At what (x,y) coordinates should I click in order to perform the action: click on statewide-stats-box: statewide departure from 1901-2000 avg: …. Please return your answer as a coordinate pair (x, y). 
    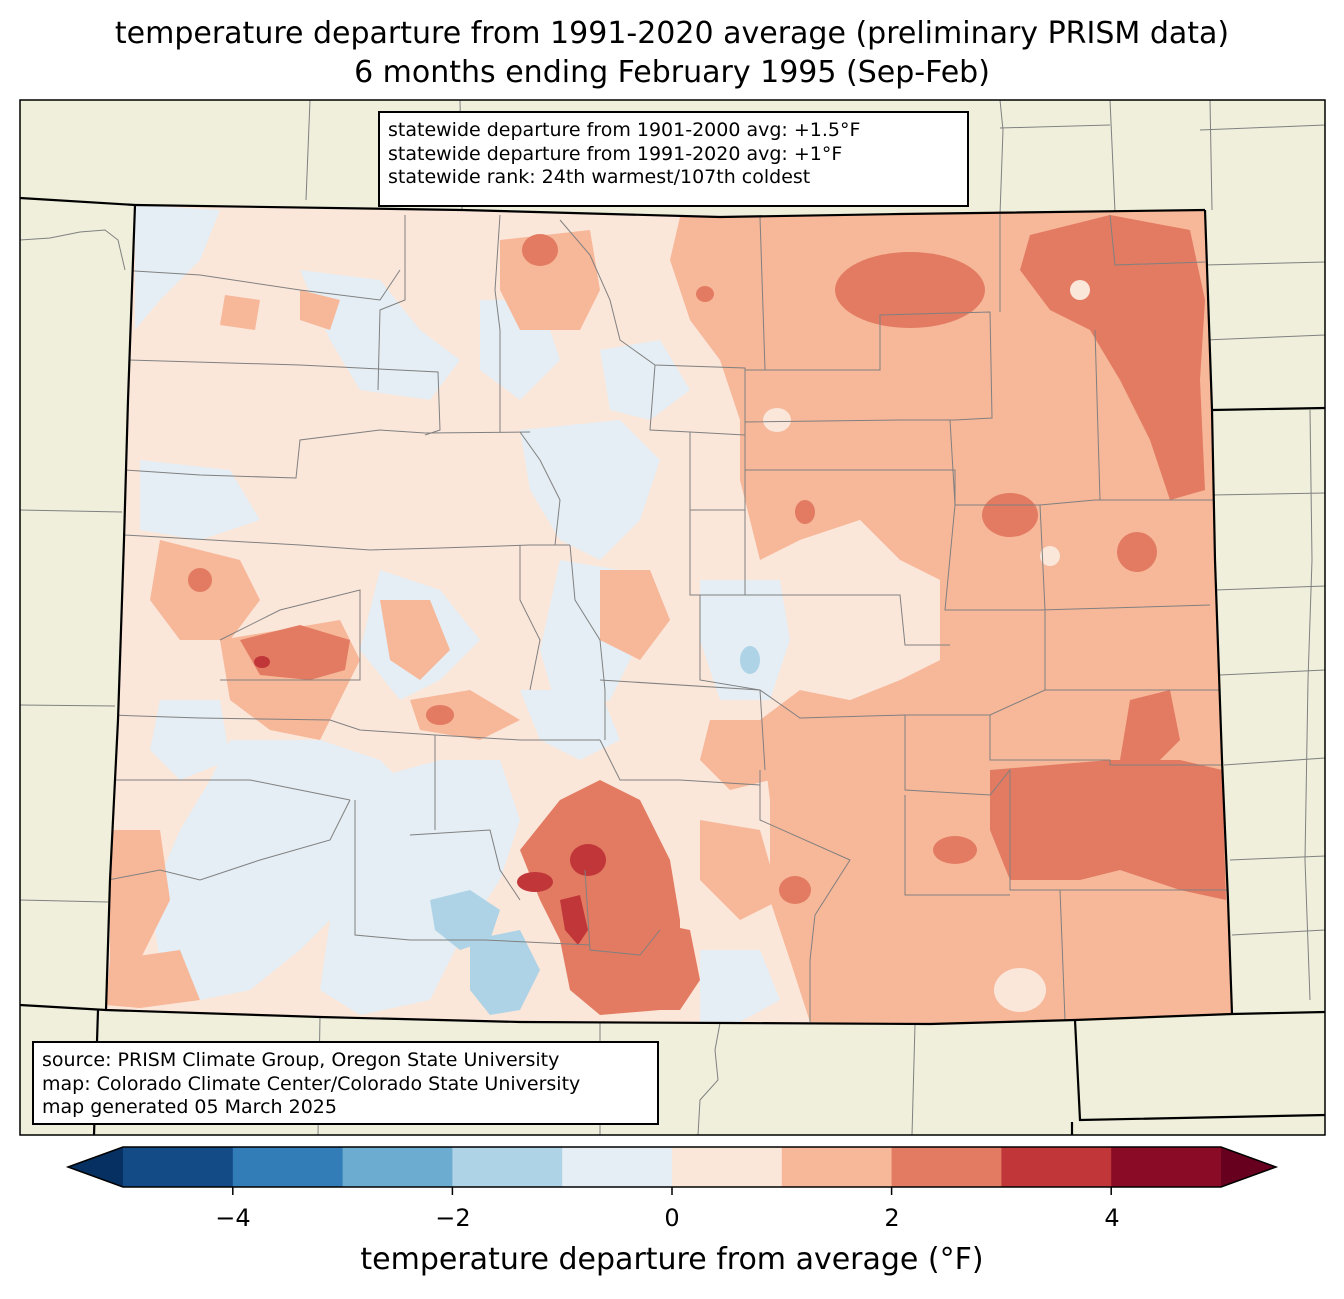
    Looking at the image, I should click on (673, 159).